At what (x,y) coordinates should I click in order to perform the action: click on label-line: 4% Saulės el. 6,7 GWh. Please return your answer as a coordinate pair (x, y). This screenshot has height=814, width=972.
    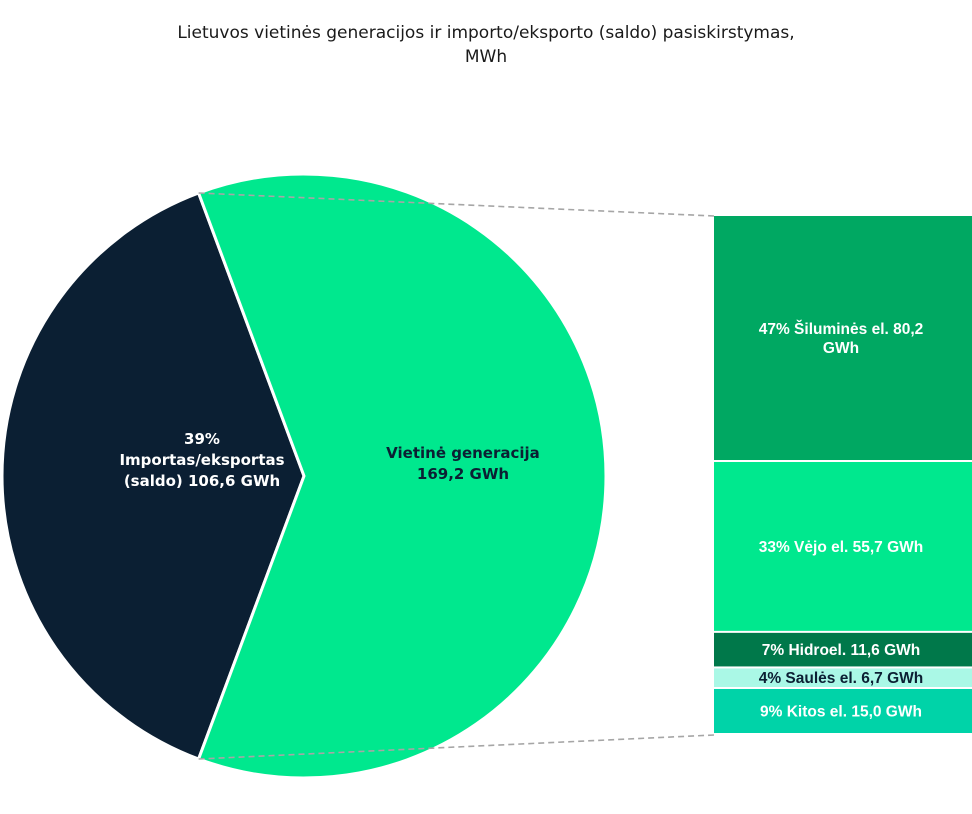
    Looking at the image, I should click on (841, 678).